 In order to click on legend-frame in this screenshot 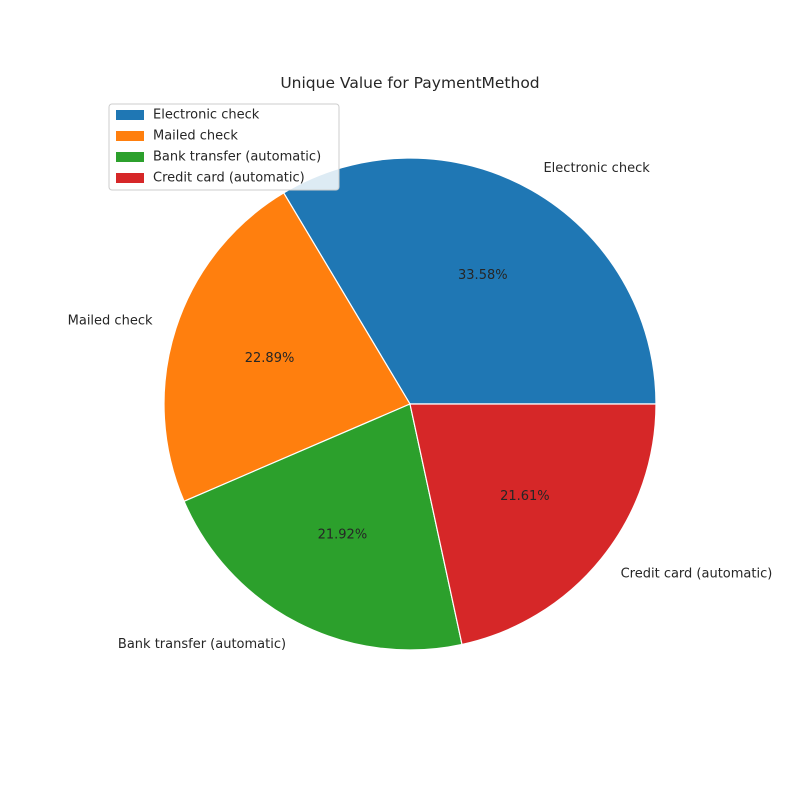, I will do `click(224, 147)`.